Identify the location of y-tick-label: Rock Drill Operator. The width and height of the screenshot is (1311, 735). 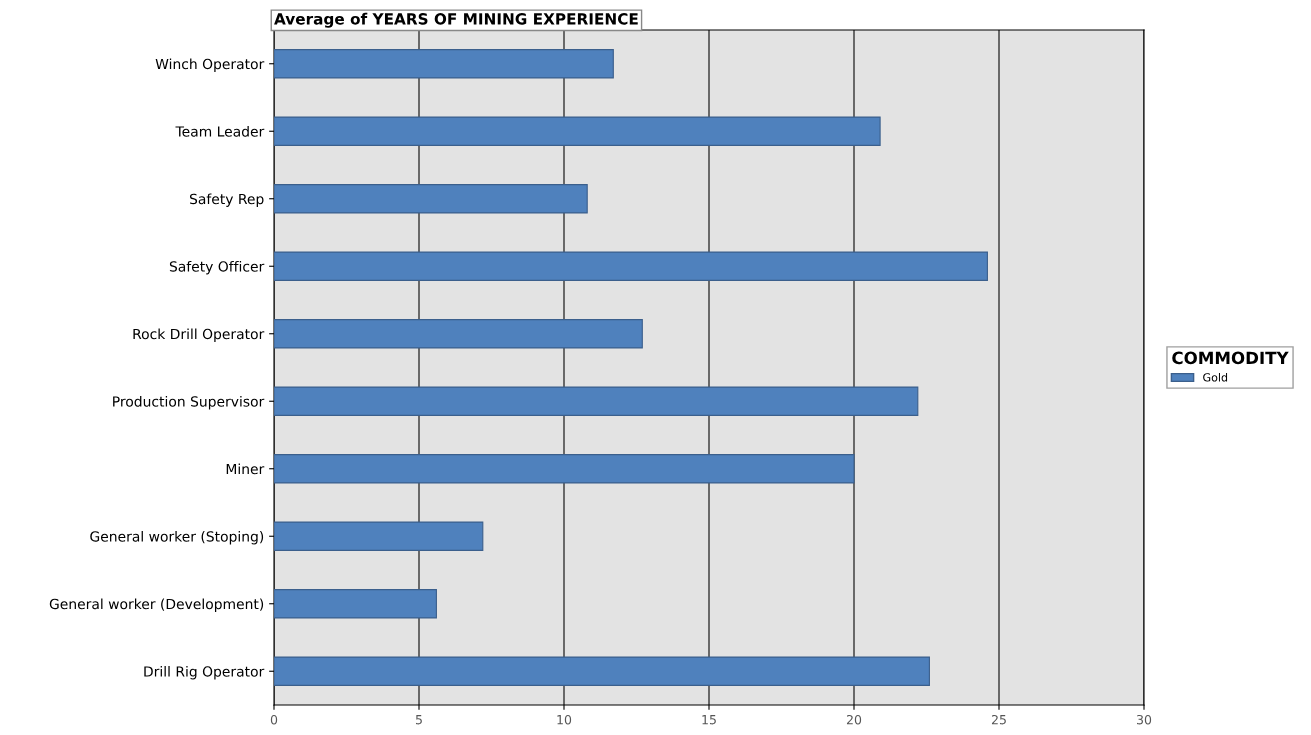
(199, 335).